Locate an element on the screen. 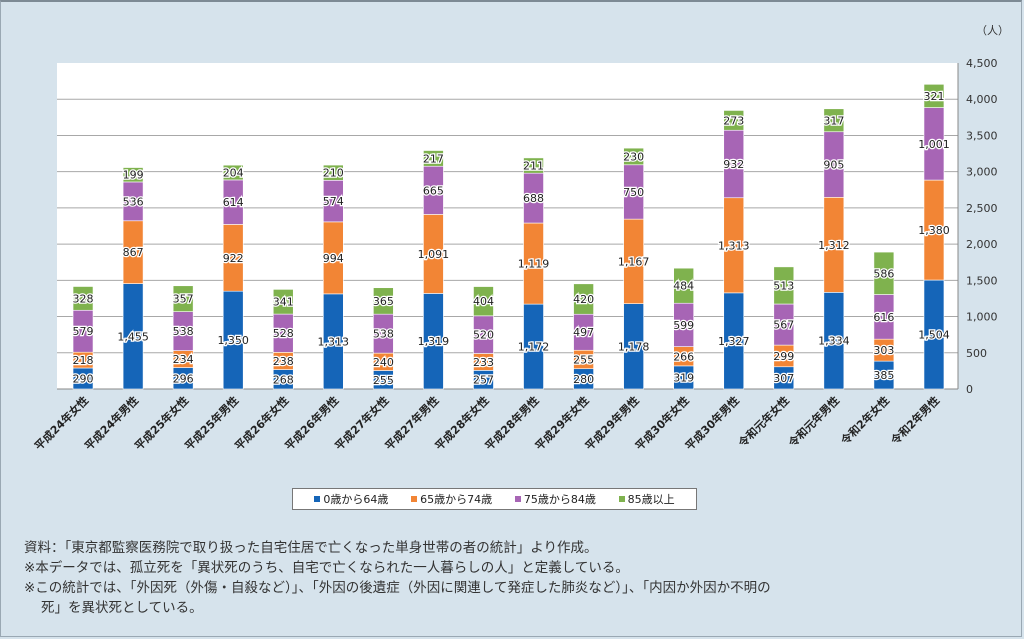 The width and height of the screenshot is (1024, 639). data-label: 357 is located at coordinates (183, 299).